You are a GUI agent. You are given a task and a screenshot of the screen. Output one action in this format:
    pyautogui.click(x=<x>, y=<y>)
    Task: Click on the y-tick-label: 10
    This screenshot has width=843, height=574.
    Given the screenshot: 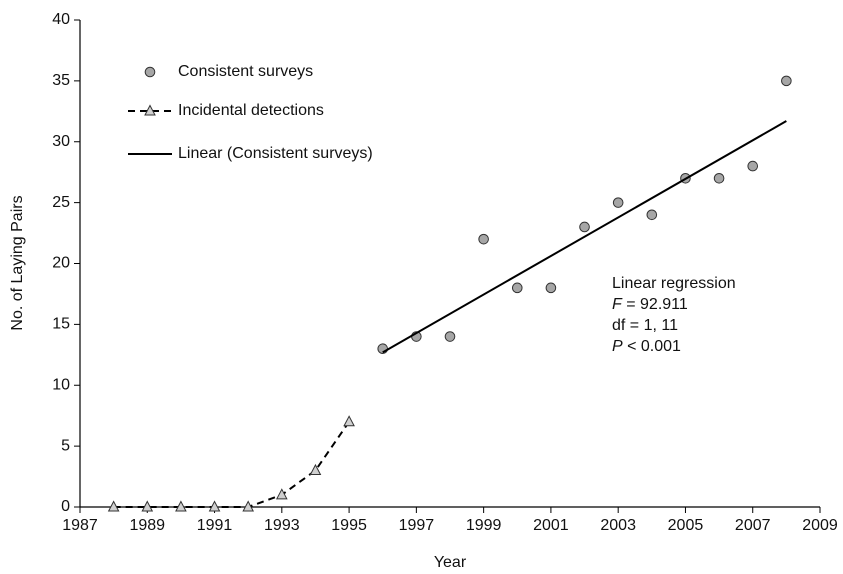 What is the action you would take?
    pyautogui.click(x=61, y=384)
    